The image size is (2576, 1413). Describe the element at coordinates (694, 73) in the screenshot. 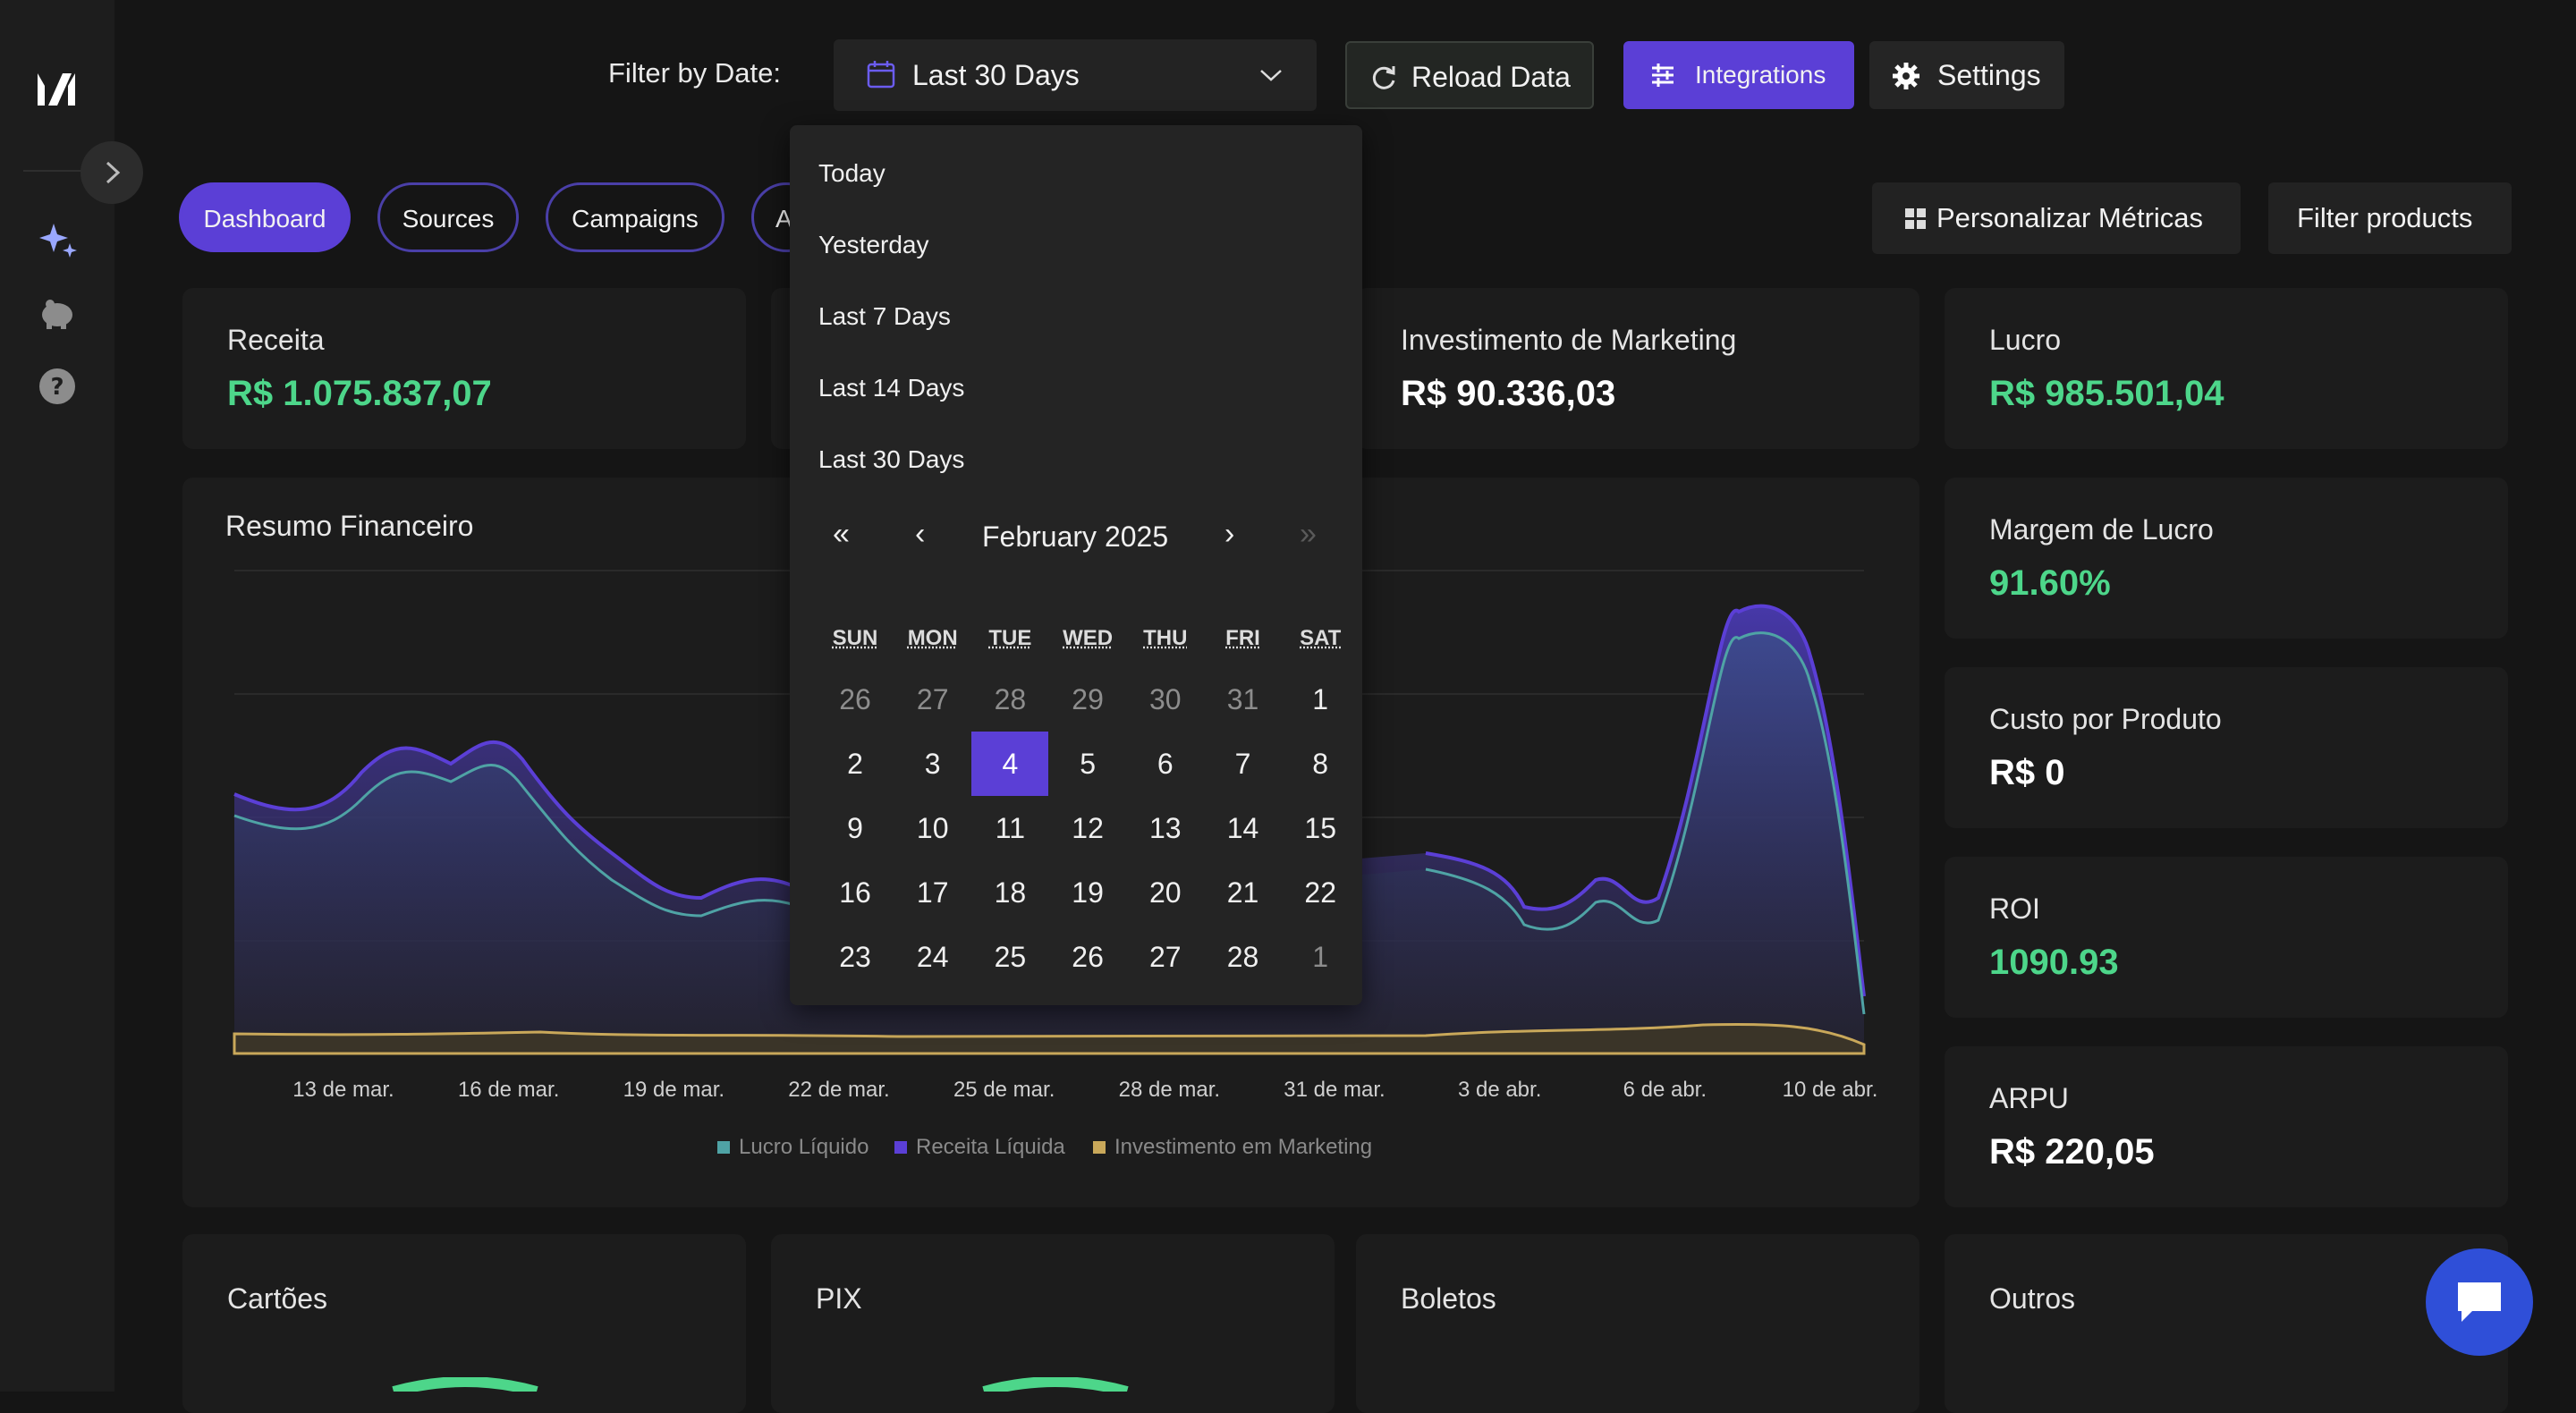

I see `filter-by-date-label: Filter by Date:` at that location.